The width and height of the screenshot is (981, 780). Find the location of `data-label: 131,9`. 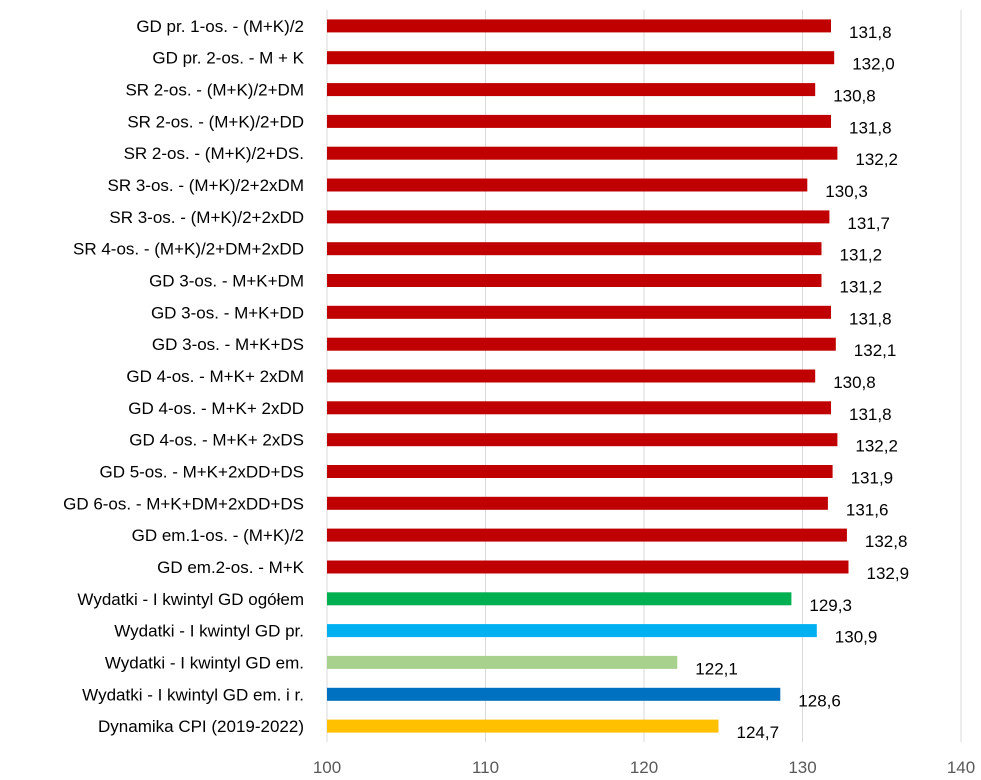

data-label: 131,9 is located at coordinates (872, 478).